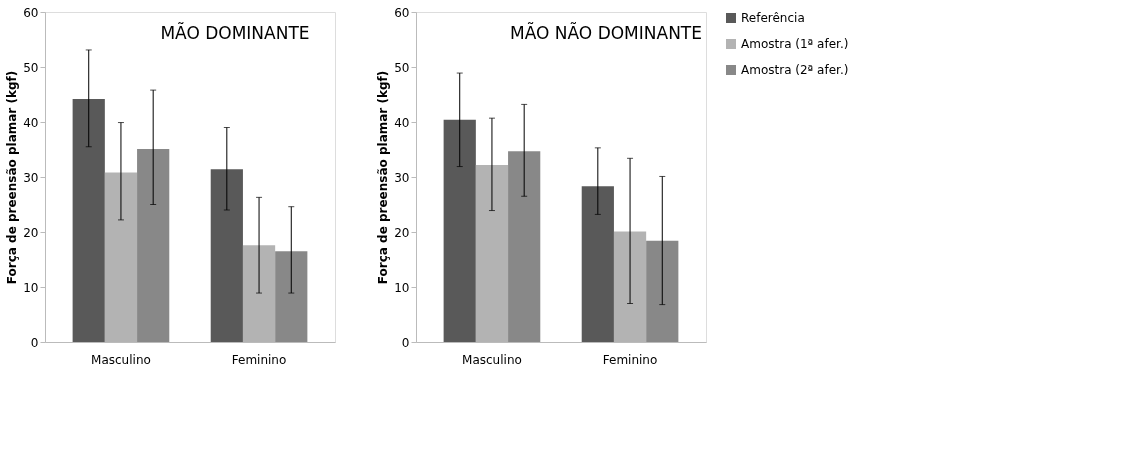 This screenshot has width=1144, height=450. What do you see at coordinates (795, 44) in the screenshot?
I see `legend-label: Amostra (1ª afer.)` at bounding box center [795, 44].